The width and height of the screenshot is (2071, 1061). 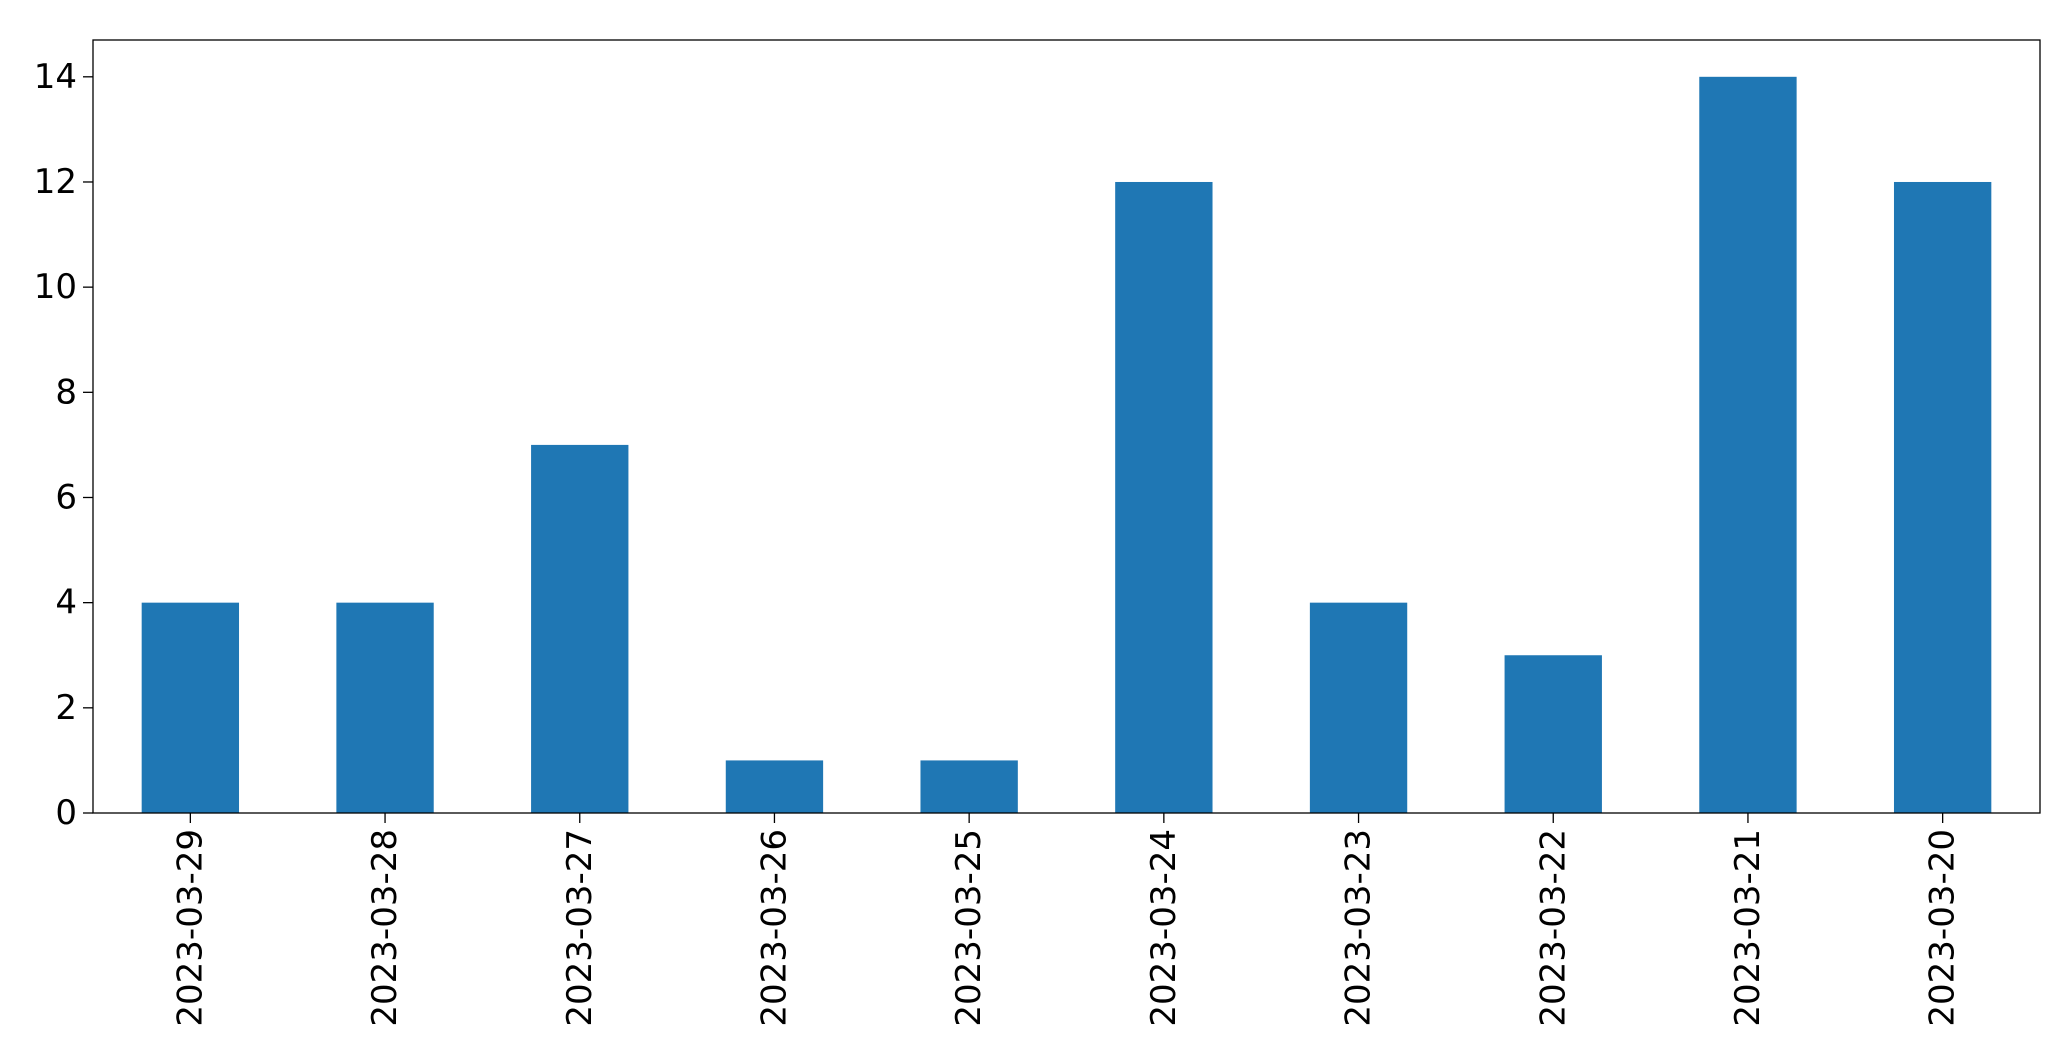 I want to click on x-tick-label: 2023-03-20, so click(x=1943, y=928).